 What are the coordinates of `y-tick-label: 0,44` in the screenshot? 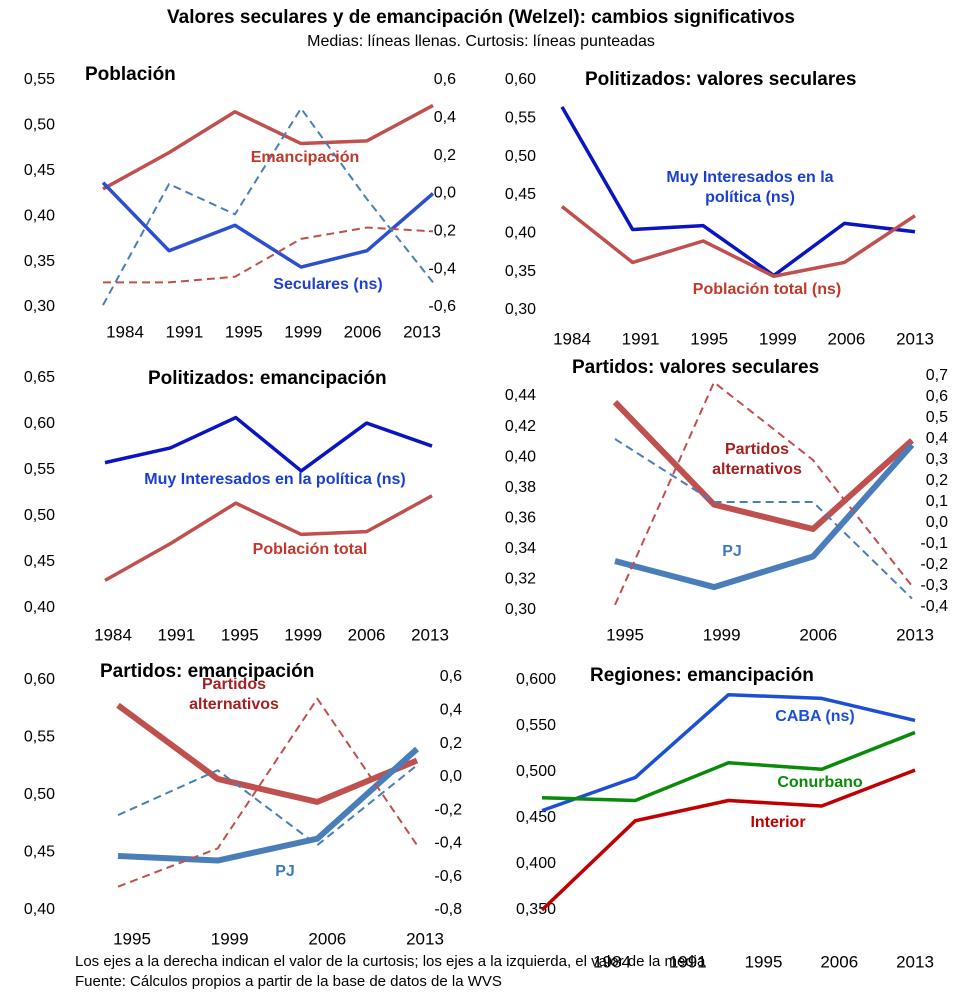 It's located at (520, 395).